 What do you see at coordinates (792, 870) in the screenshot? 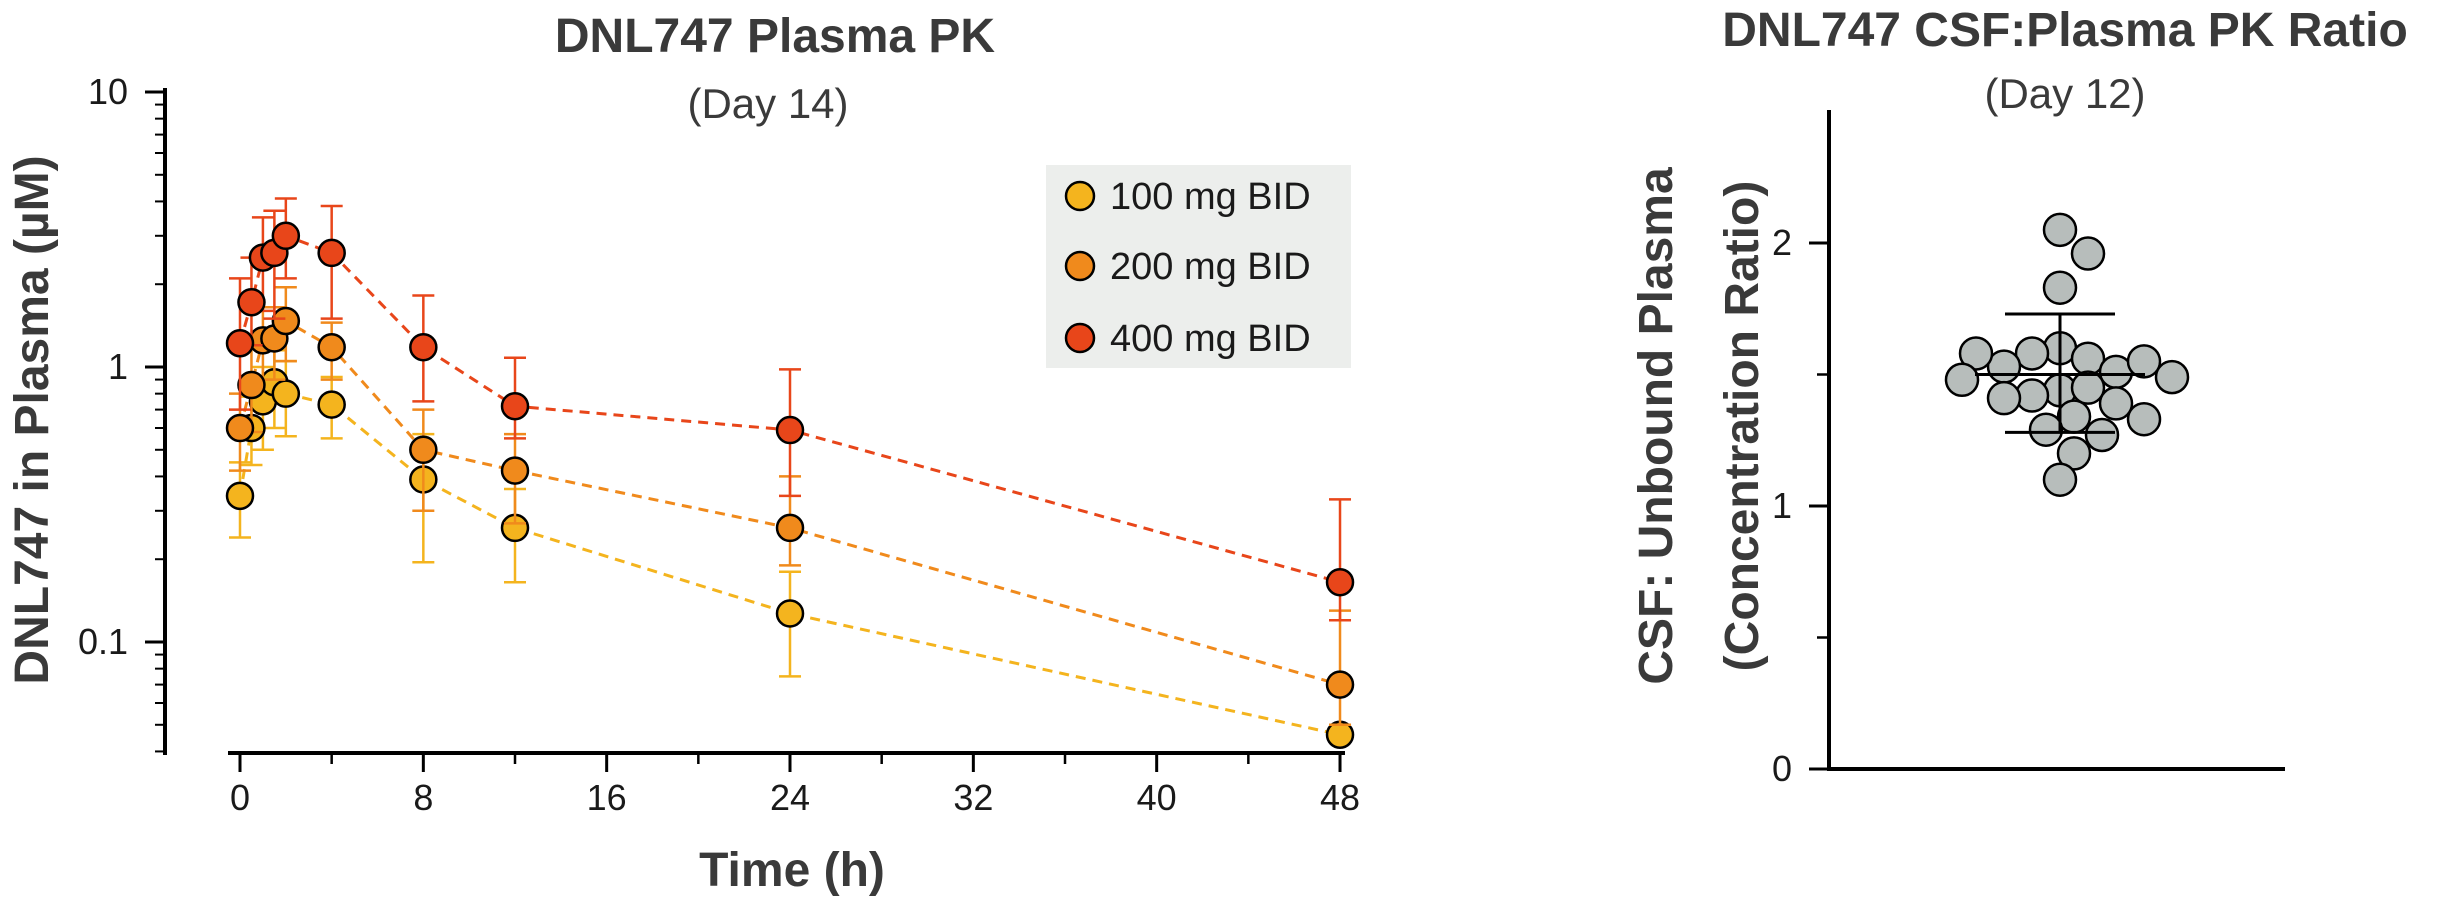
I see `pk-x-axis-label: Time (h)` at bounding box center [792, 870].